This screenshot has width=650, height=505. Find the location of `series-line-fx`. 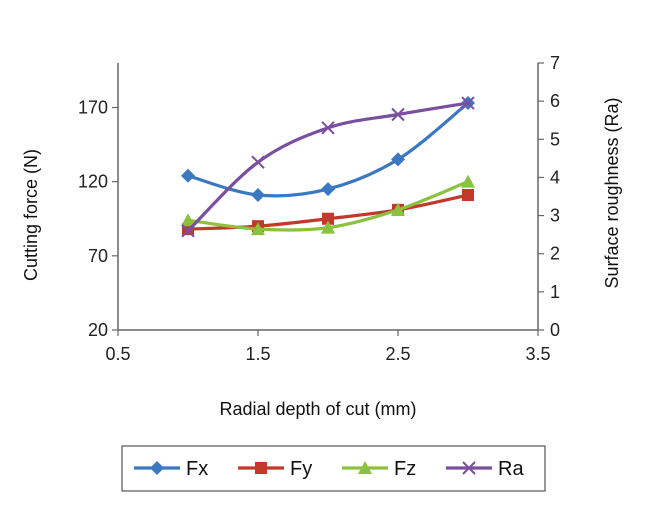

series-line-fx is located at coordinates (328, 149).